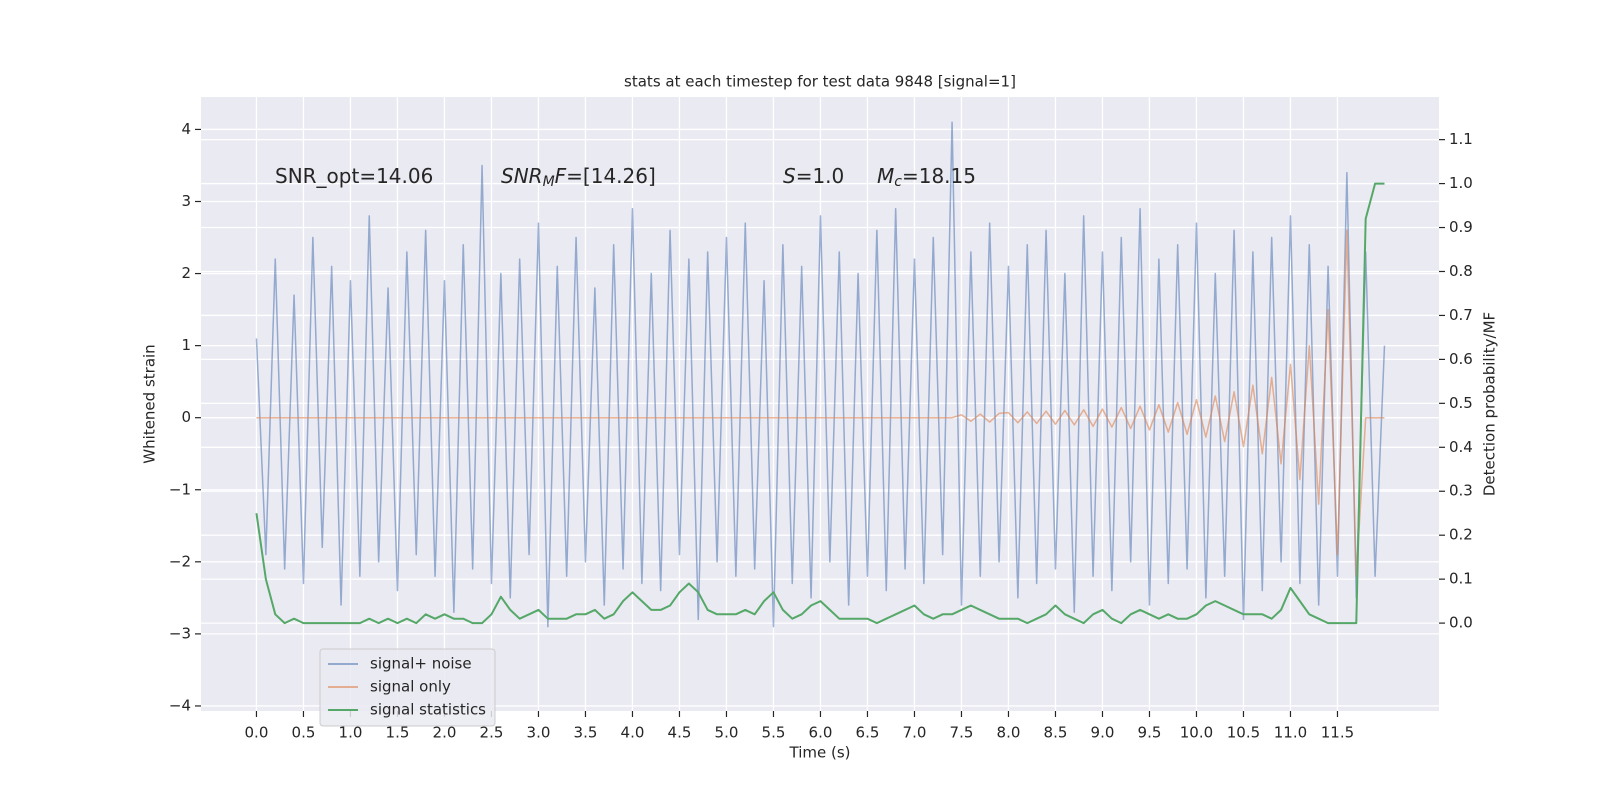 This screenshot has width=1600, height=800. Describe the element at coordinates (1461, 359) in the screenshot. I see `y2-tick-label: 0.6` at that location.